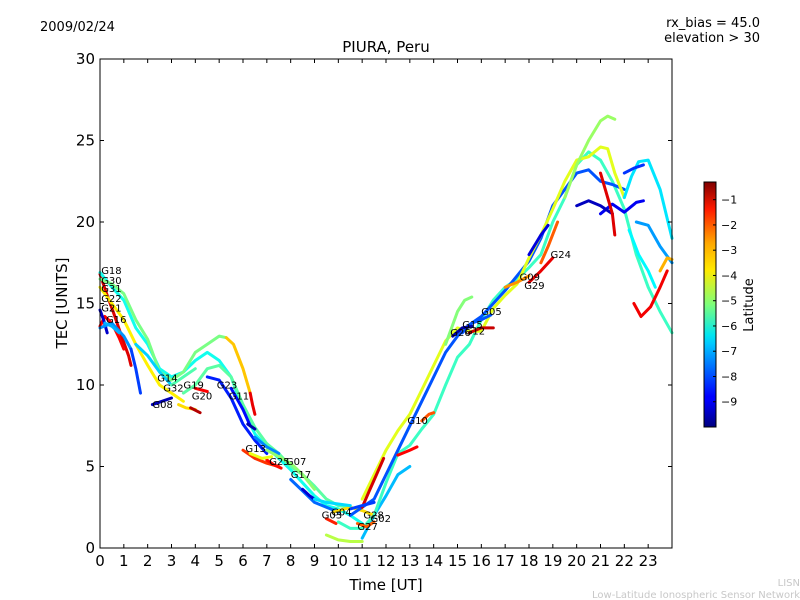  Describe the element at coordinates (219, 561) in the screenshot. I see `x-tick-label: 5` at that location.